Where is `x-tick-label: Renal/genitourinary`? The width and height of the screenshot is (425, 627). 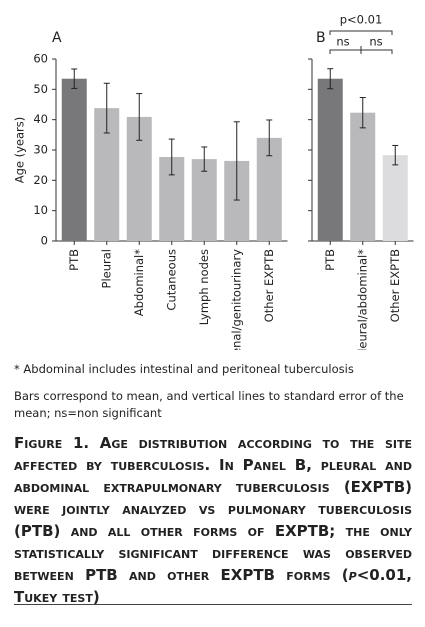 x-tick-label: Renal/genitourinary is located at coordinates (236, 299).